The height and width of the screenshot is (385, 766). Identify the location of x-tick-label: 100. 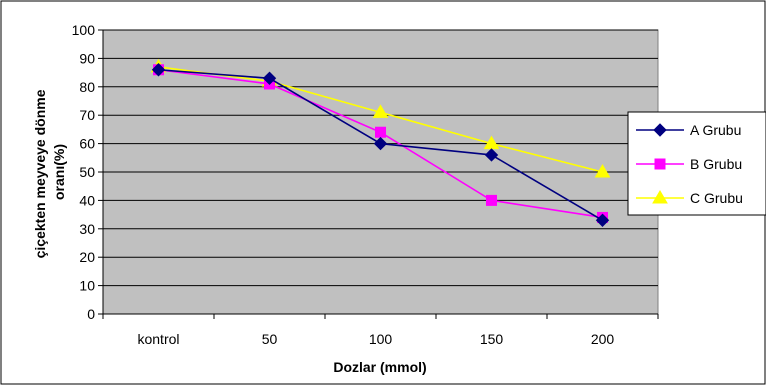
(381, 339).